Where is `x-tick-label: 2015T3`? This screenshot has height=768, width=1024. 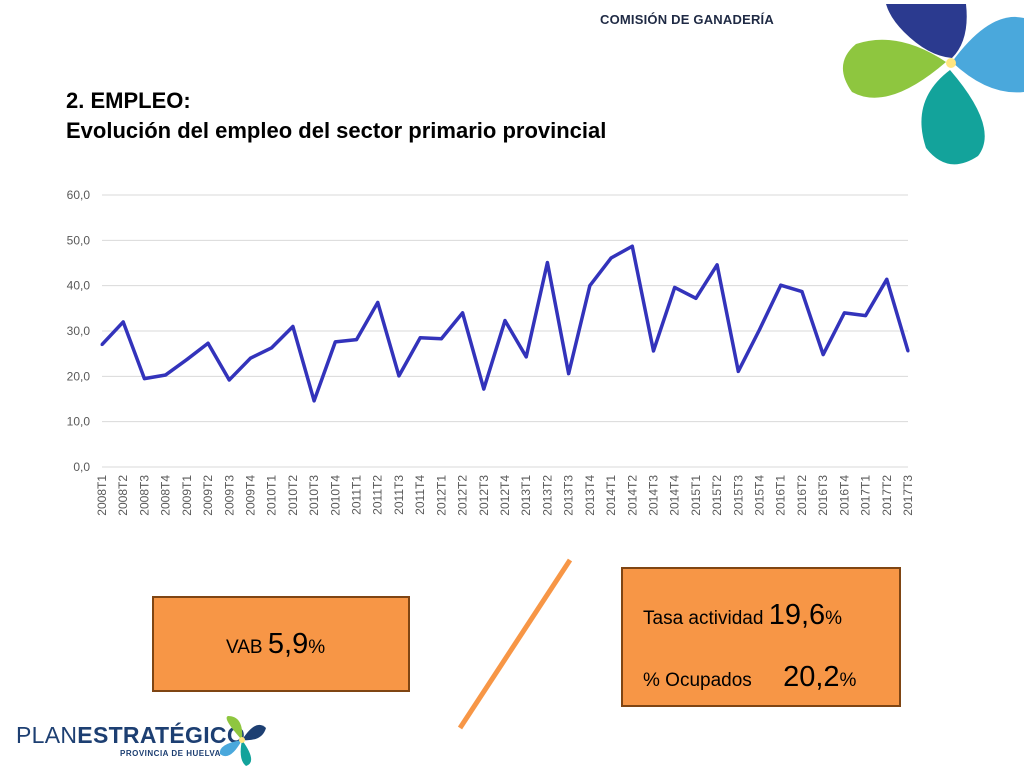
x-tick-label: 2015T3 is located at coordinates (738, 495).